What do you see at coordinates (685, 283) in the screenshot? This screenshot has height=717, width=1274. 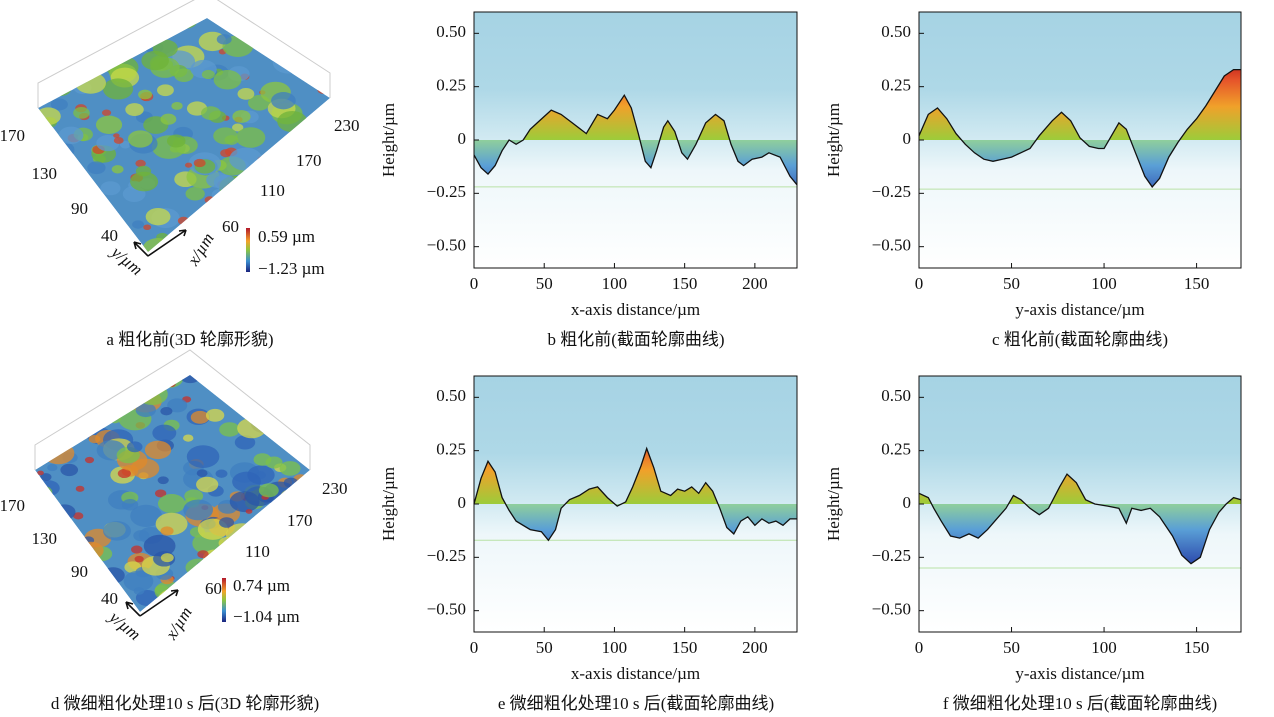 I see `x-tick-label: 150` at bounding box center [685, 283].